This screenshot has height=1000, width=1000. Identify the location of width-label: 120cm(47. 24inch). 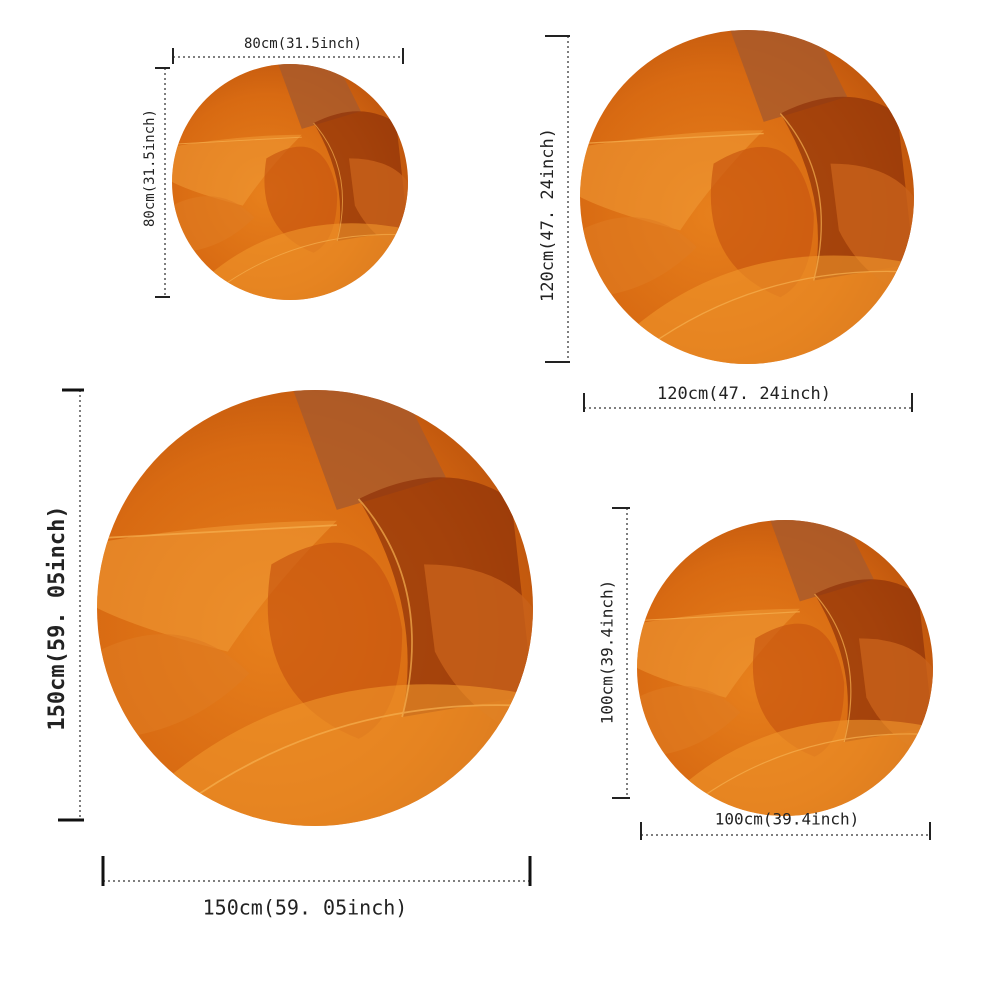
(744, 394).